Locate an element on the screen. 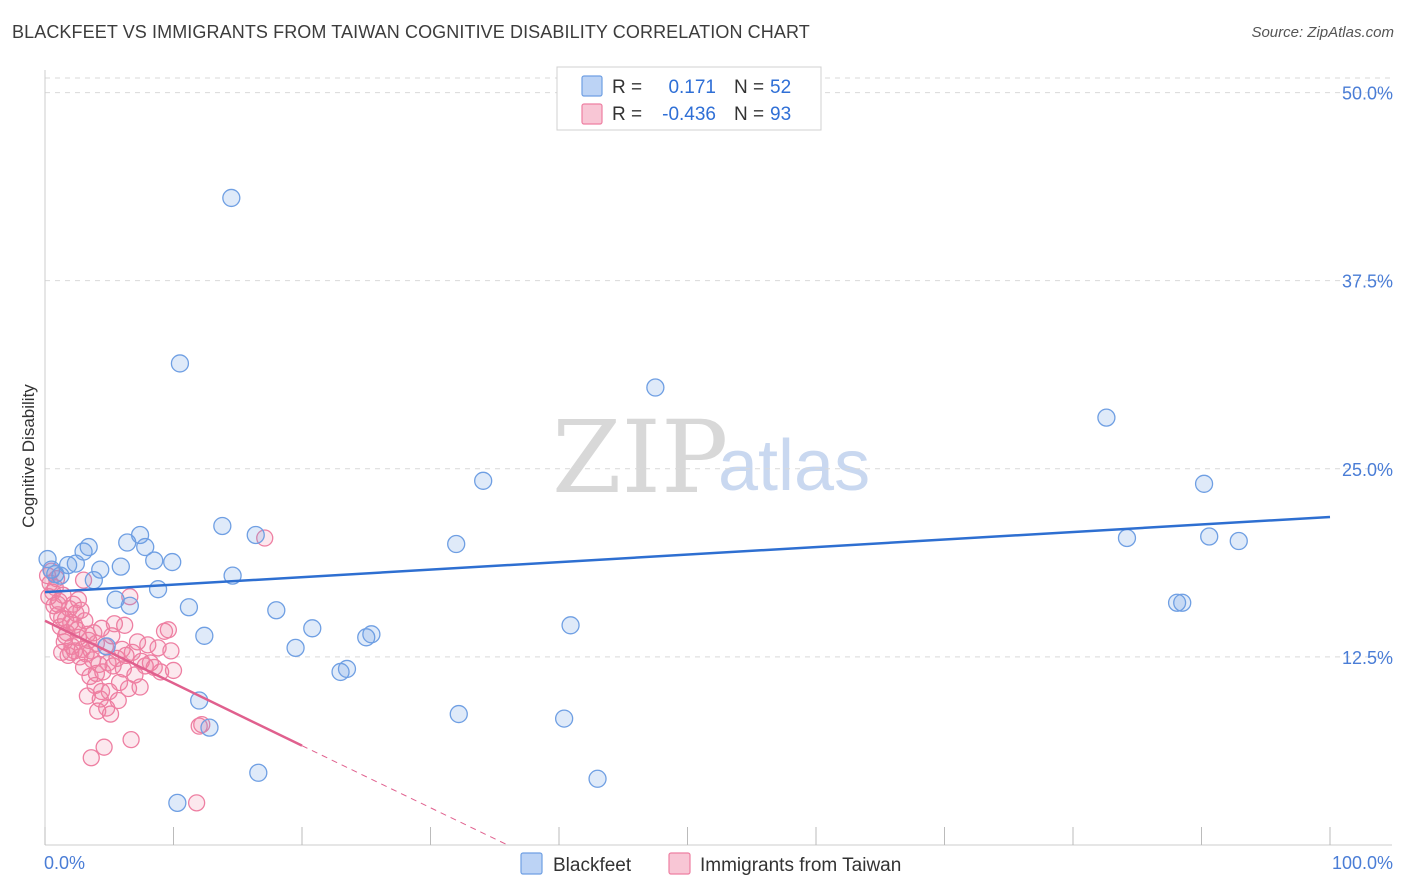 The image size is (1406, 892). series-immigrants-from-taiwan is located at coordinates (156, 670).